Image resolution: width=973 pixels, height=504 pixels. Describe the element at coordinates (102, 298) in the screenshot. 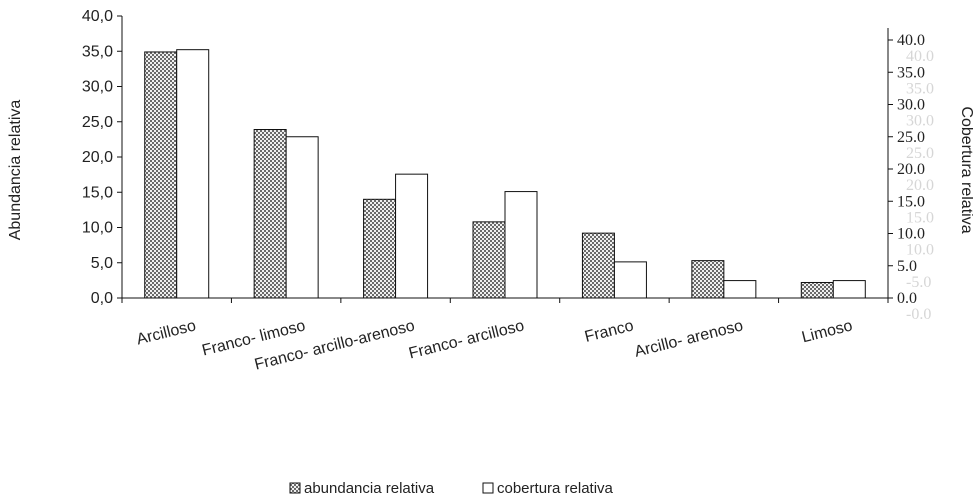

I see `y-tick-label: 0,0` at that location.